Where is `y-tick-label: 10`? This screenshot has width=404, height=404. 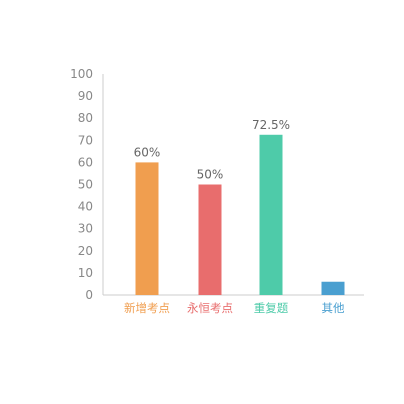
y-tick-label: 10 is located at coordinates (85, 273).